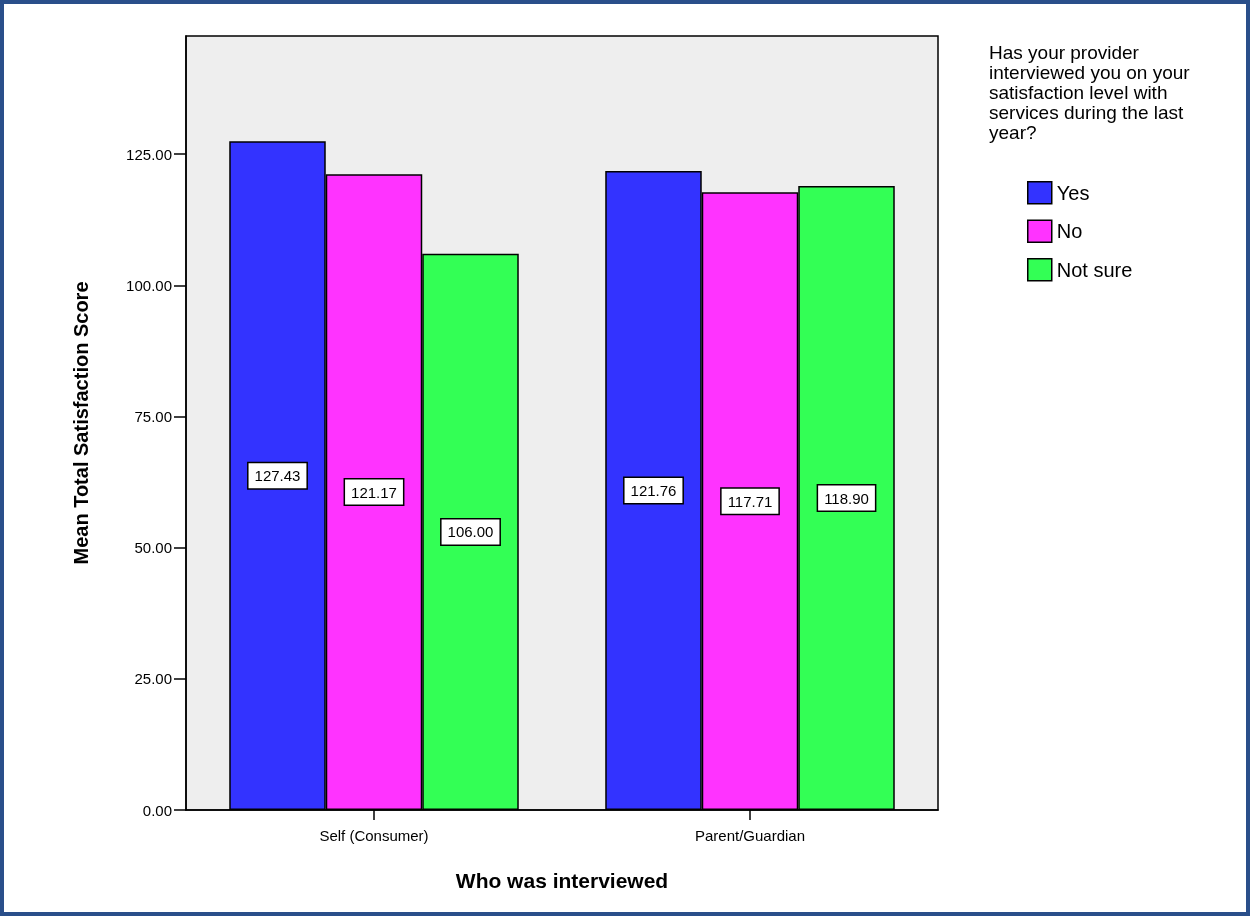 This screenshot has width=1250, height=916. Describe the element at coordinates (153, 548) in the screenshot. I see `y-tick-label: 50.00` at that location.